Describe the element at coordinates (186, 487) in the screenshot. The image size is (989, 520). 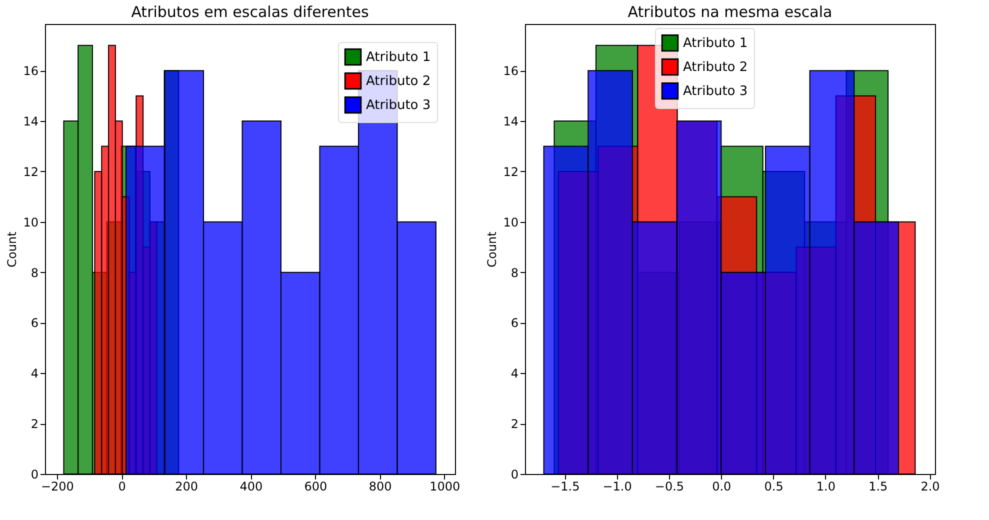
I see `x-tick-label: 200` at that location.